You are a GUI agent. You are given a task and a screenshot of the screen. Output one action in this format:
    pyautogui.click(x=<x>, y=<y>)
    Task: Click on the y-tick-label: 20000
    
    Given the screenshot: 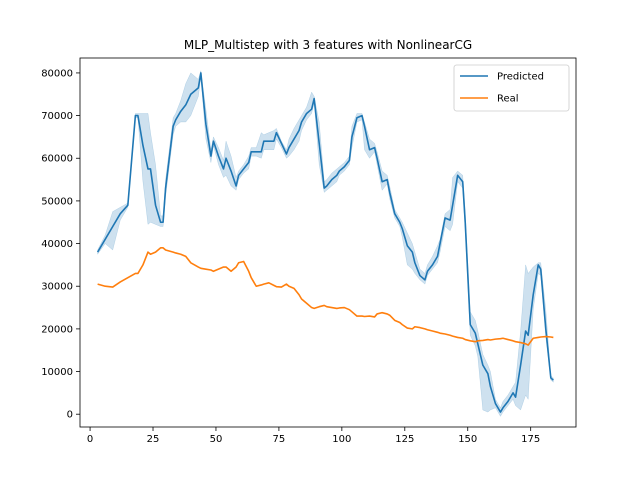 What is the action you would take?
    pyautogui.click(x=57, y=329)
    